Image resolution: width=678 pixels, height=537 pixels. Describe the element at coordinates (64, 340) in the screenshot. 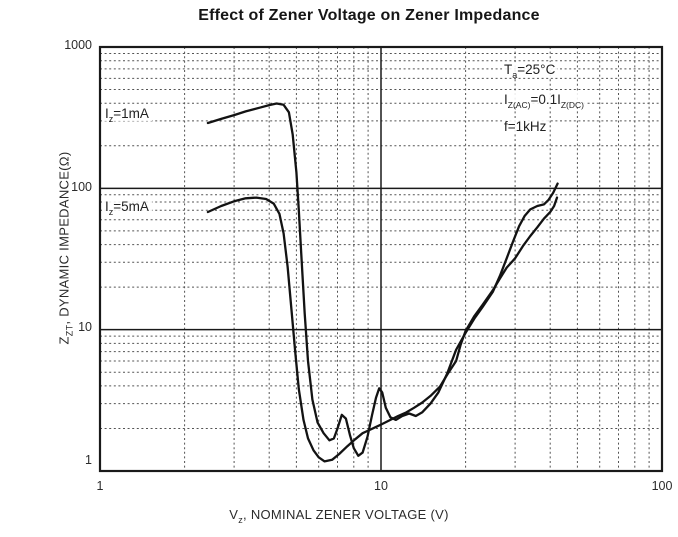

I see `y-axis-label-base: Z` at that location.